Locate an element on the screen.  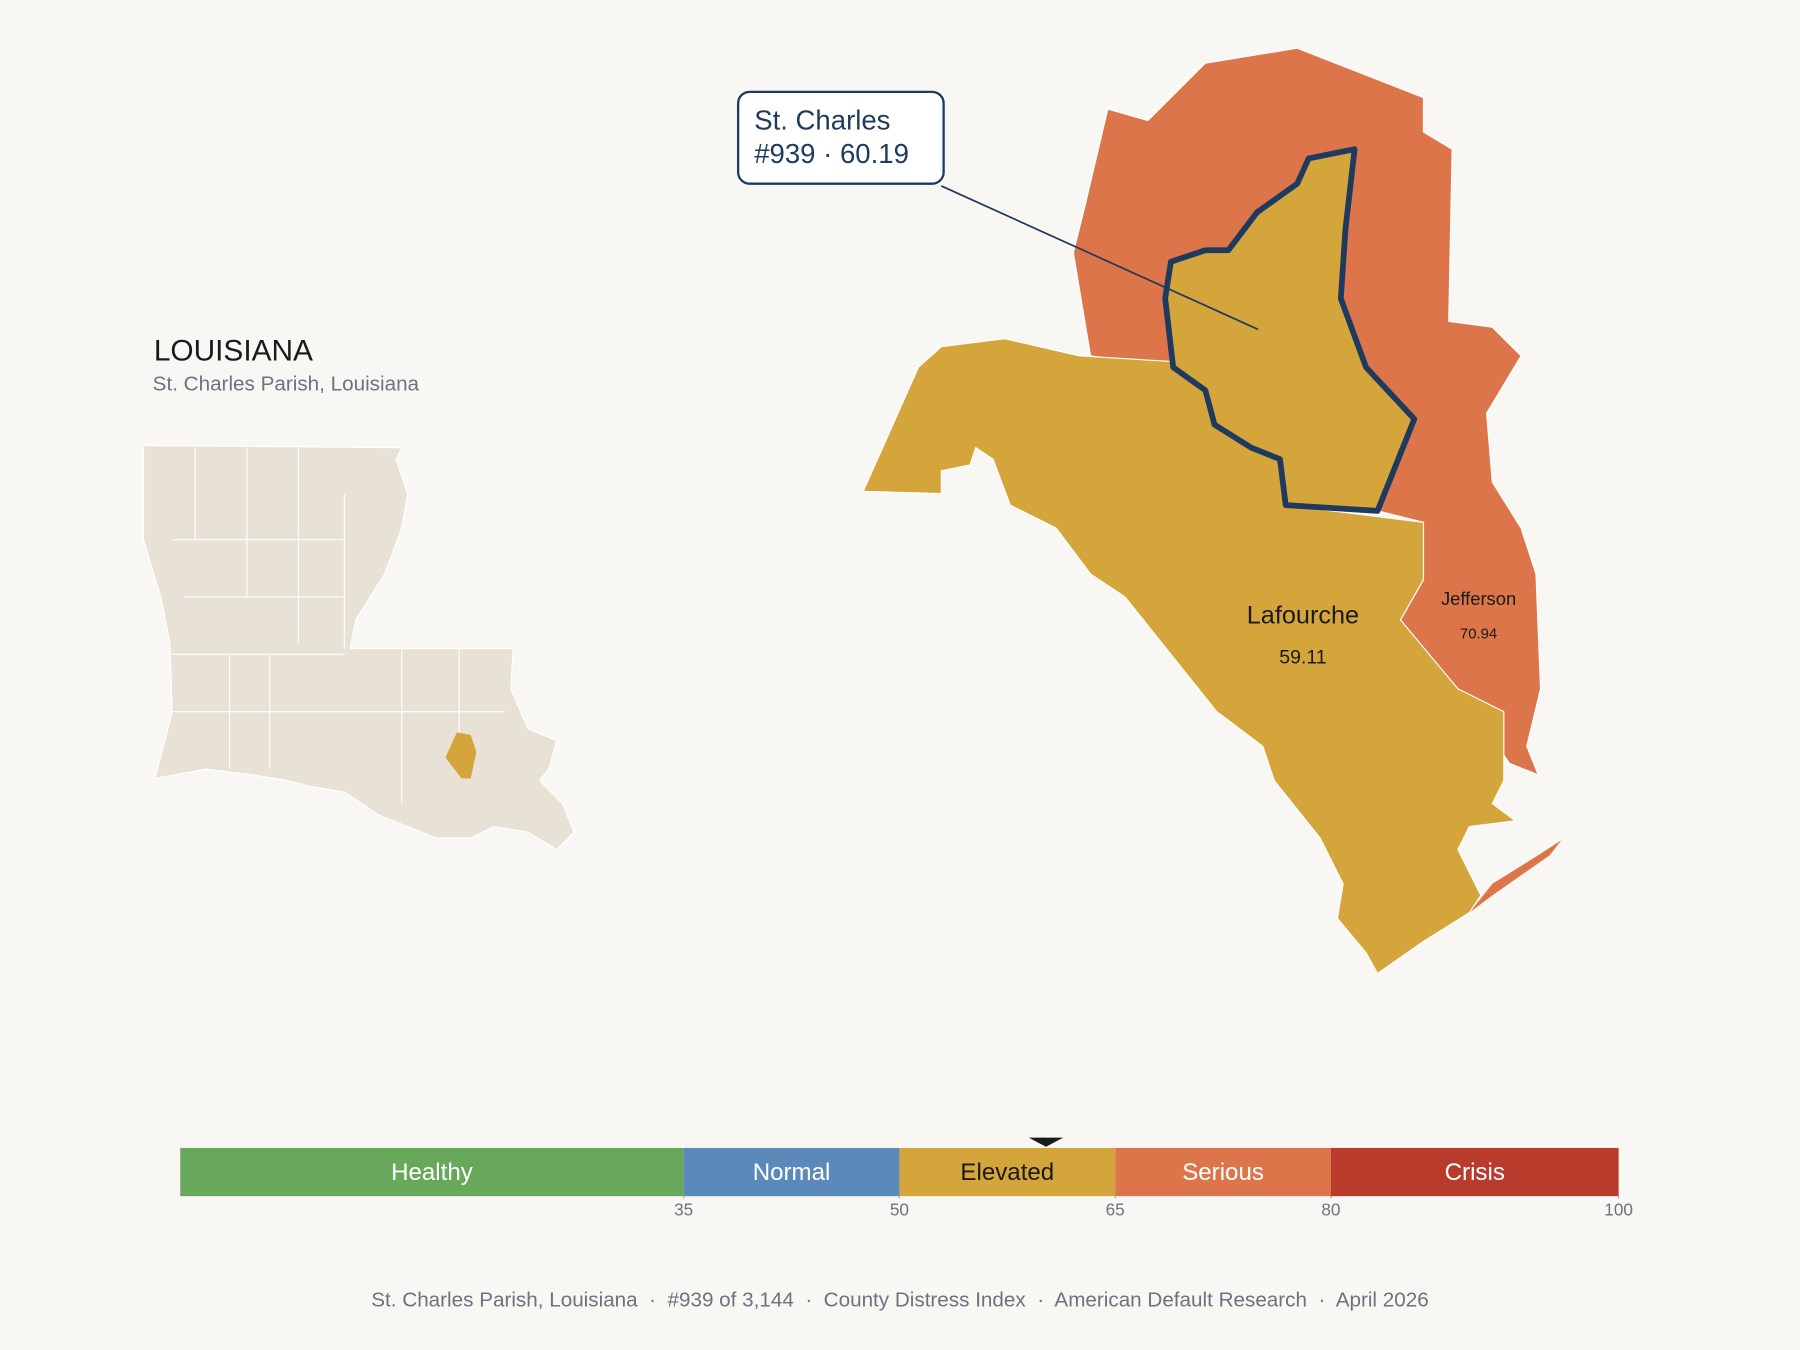
subtitle: St. Charles Parish, Louisiana is located at coordinates (286, 383).